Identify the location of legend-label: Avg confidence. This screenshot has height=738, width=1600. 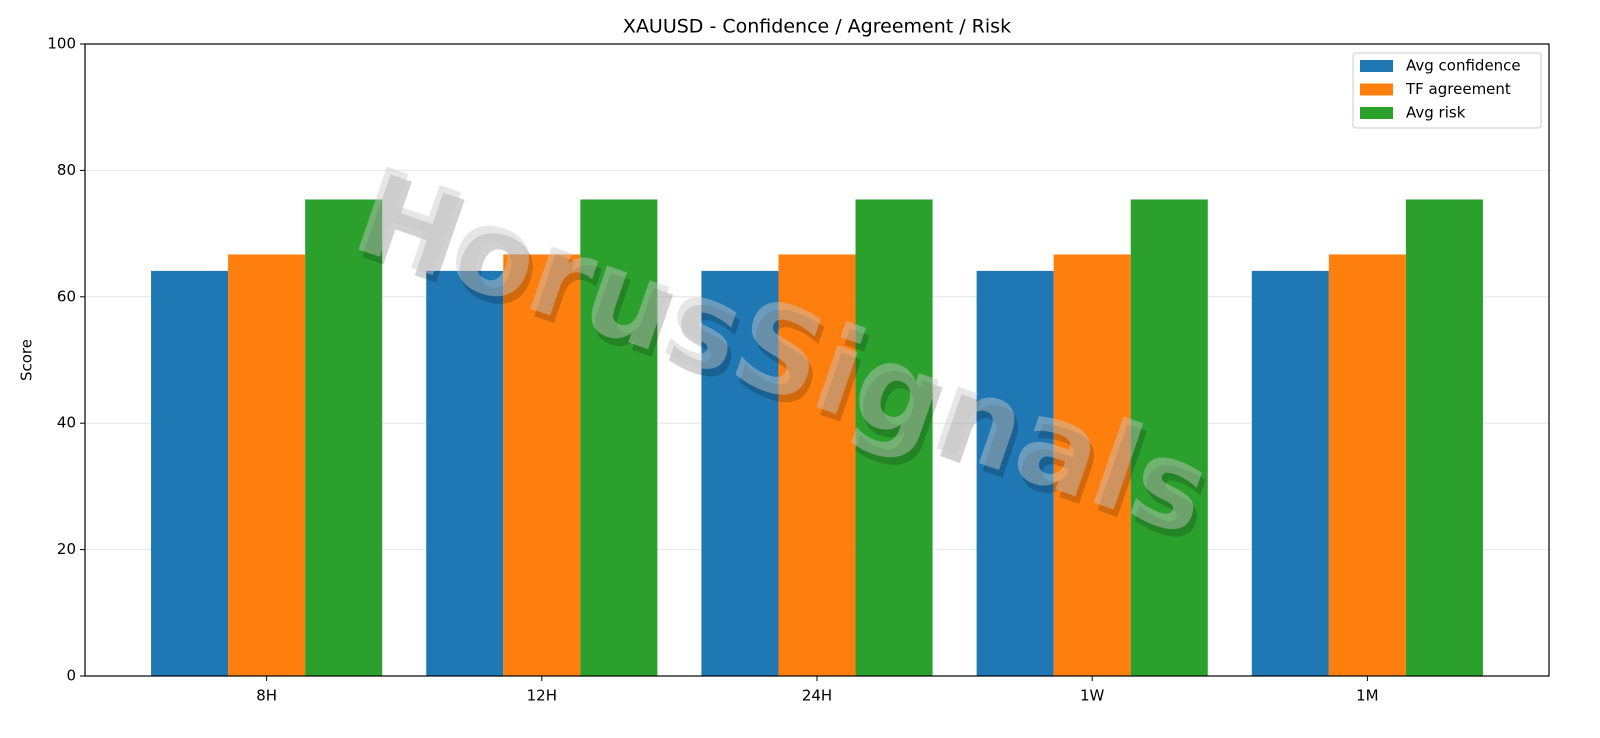
(1463, 66).